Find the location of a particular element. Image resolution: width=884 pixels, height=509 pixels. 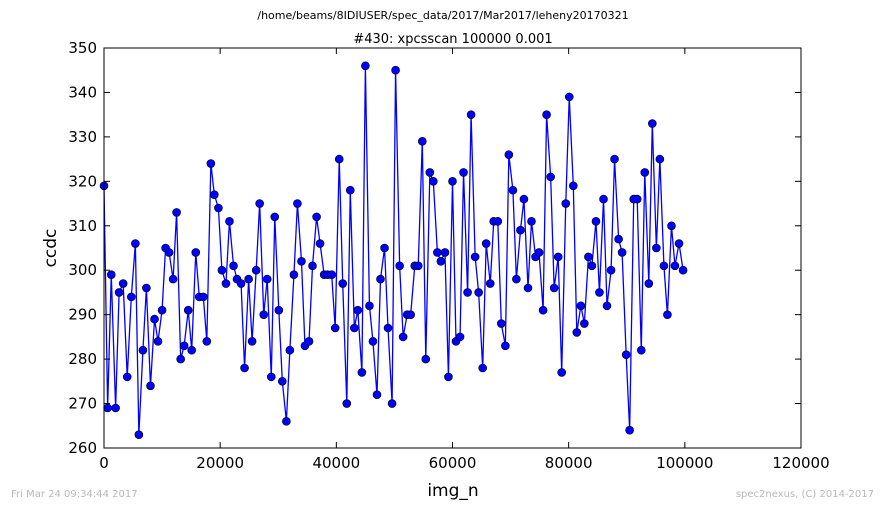

x-axis-label: img_n is located at coordinates (452, 491).